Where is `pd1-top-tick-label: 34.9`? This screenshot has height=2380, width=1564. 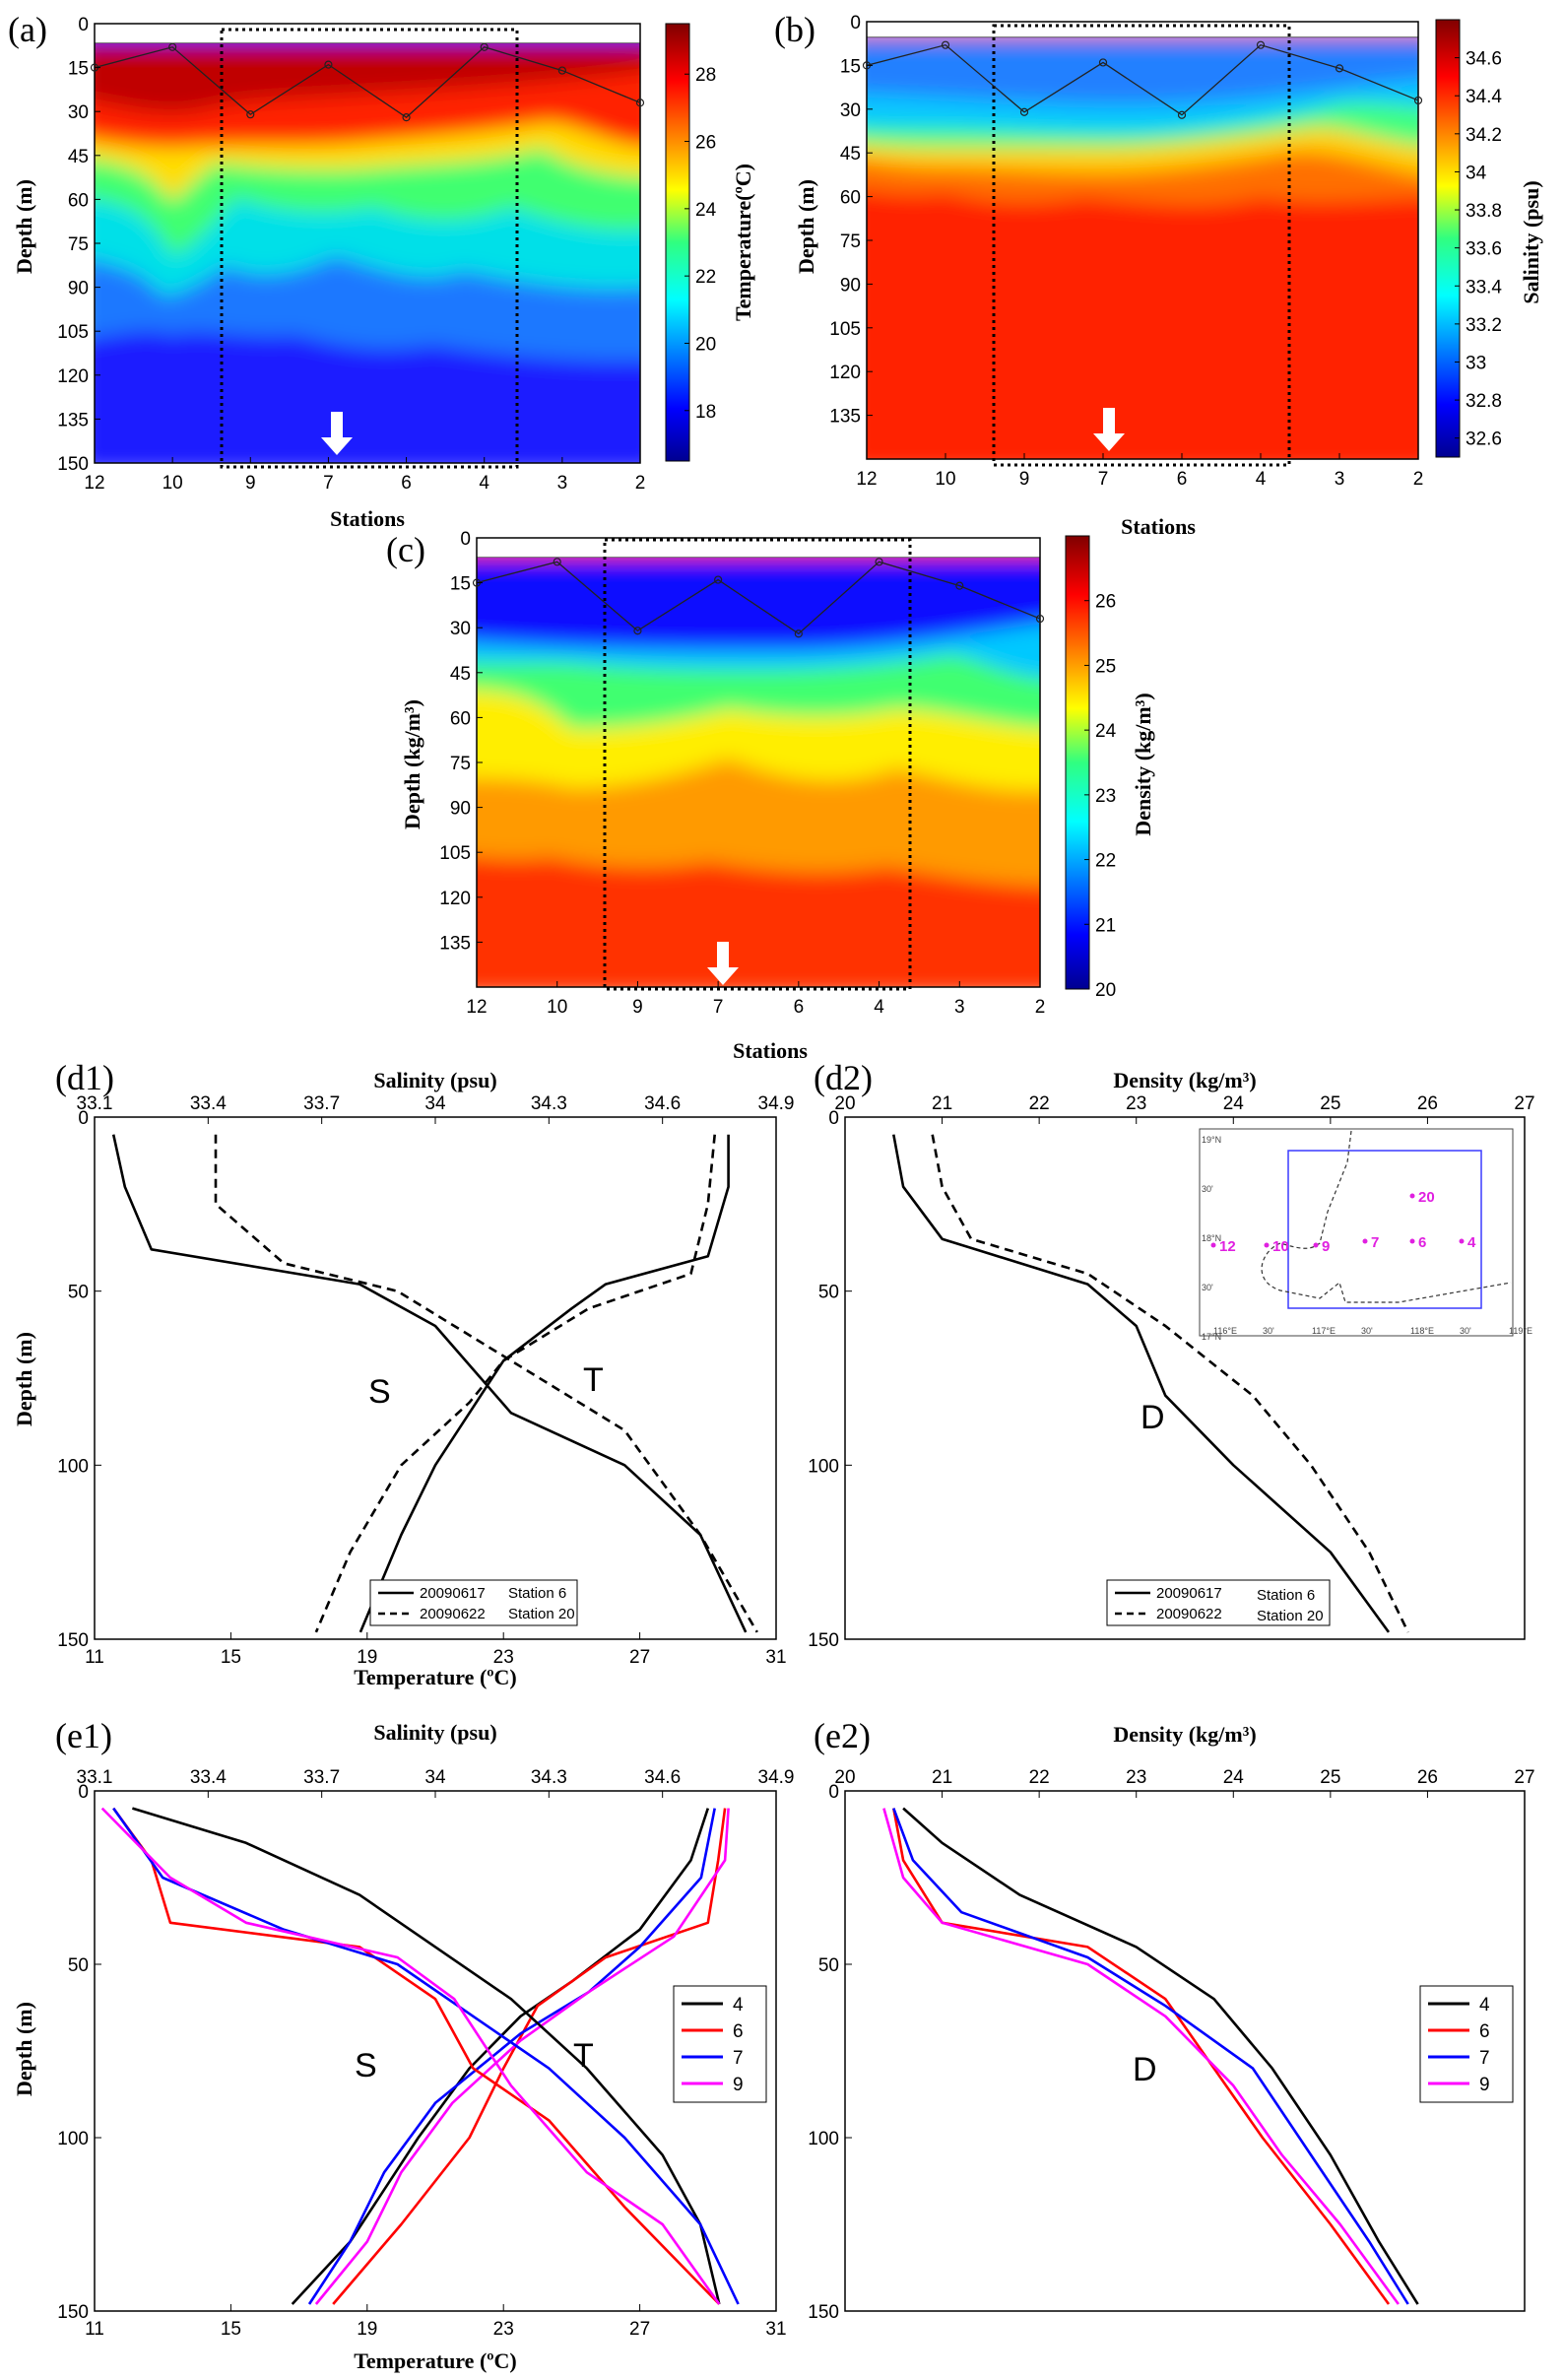 pd1-top-tick-label: 34.9 is located at coordinates (777, 1103).